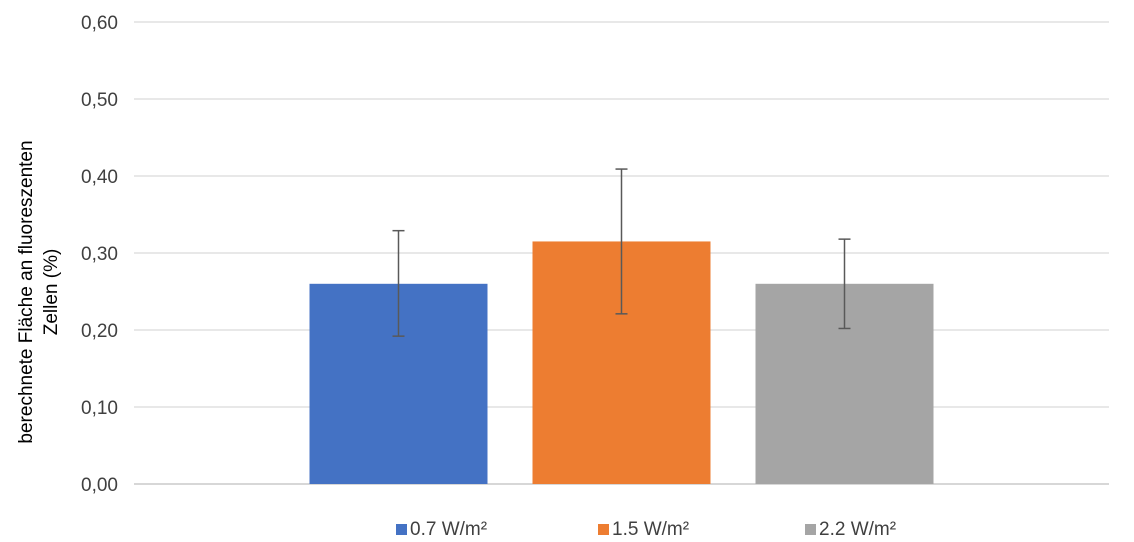  What do you see at coordinates (99, 408) in the screenshot?
I see `y-tick-label: 0,10` at bounding box center [99, 408].